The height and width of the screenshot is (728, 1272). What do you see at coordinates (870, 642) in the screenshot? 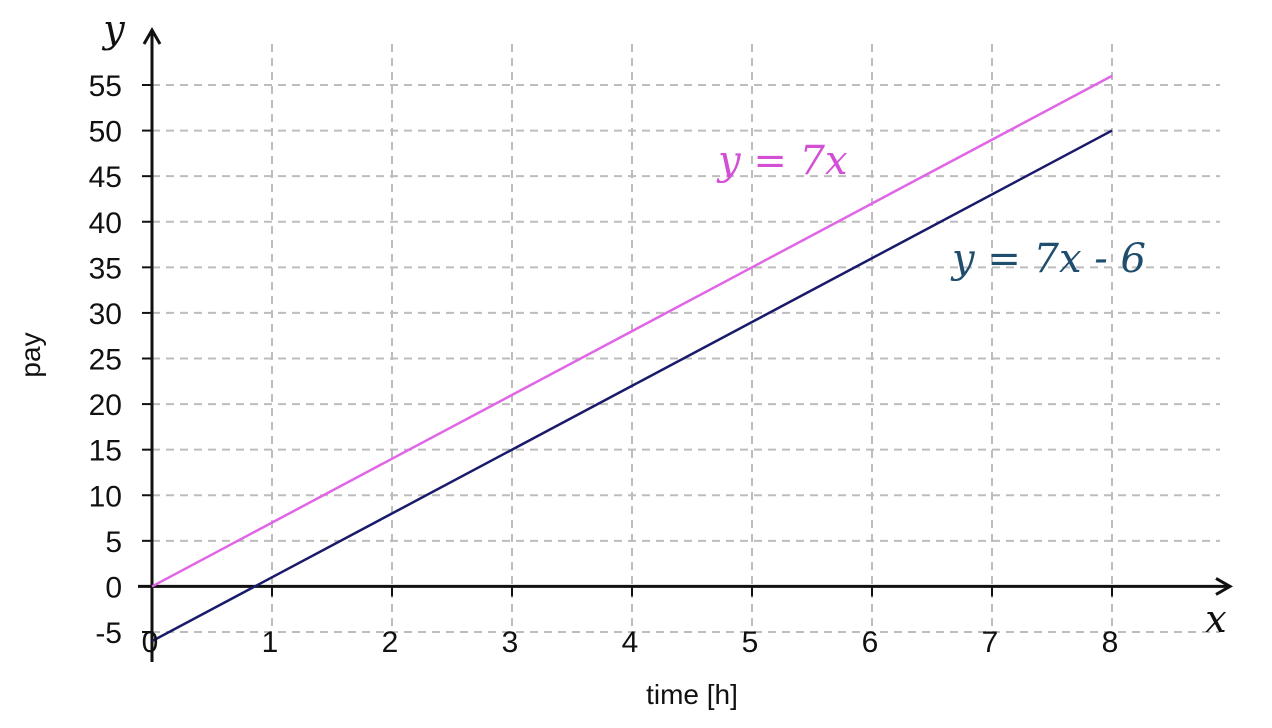
I see `x-tick-label: 6` at bounding box center [870, 642].